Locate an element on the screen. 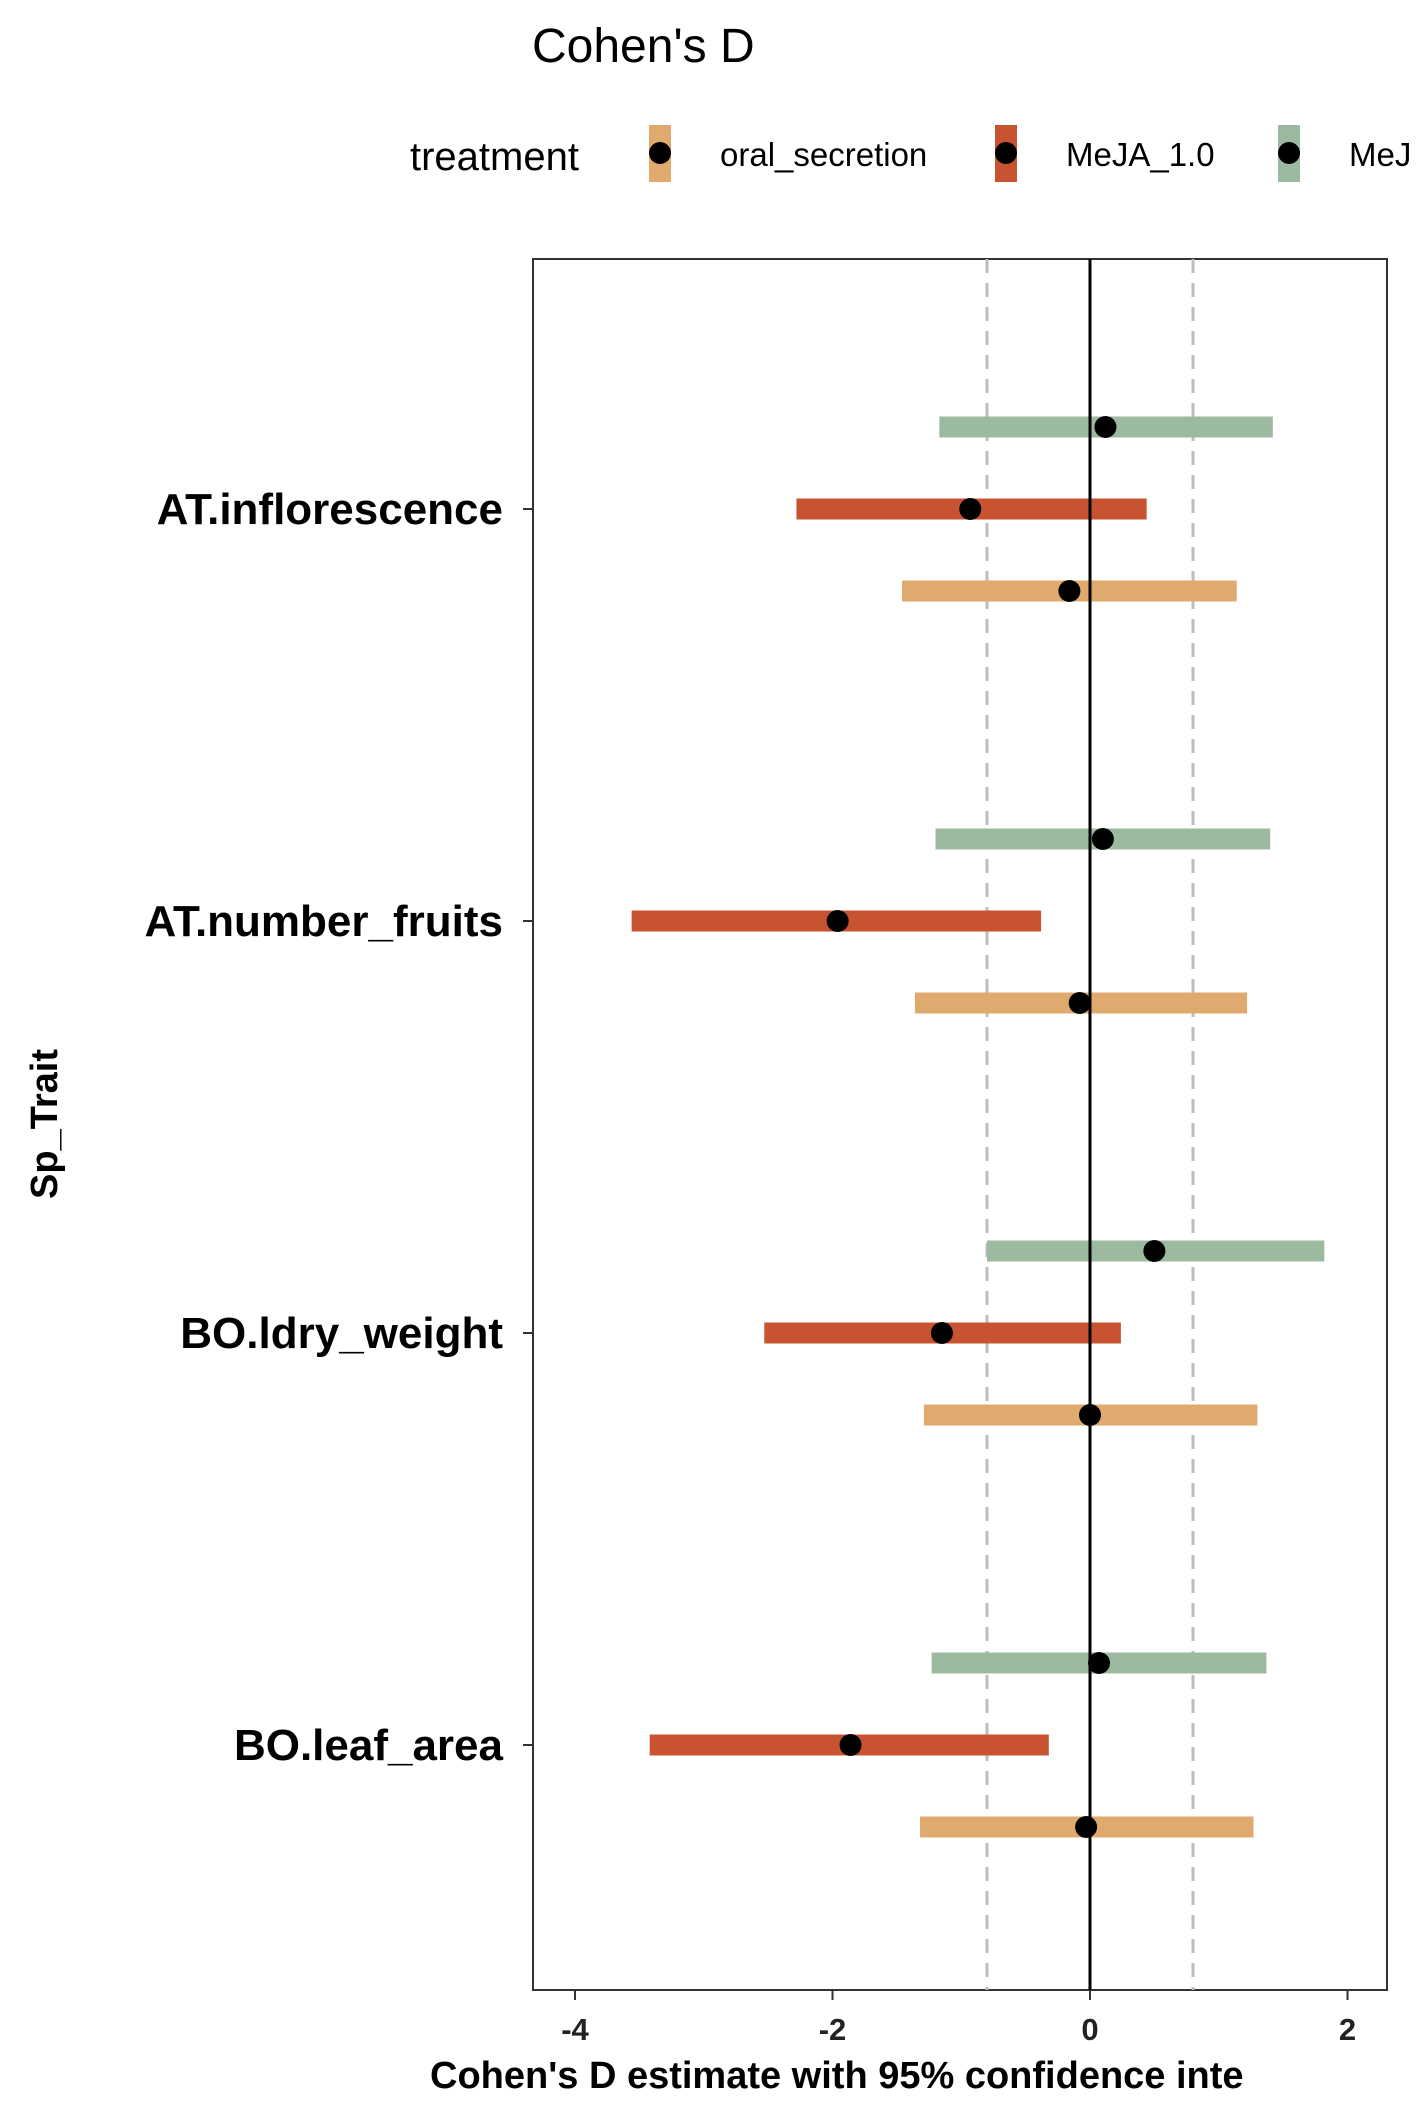 Image resolution: width=1417 pixels, height=2125 pixels. legend-label: MeJA_1.0 is located at coordinates (1140, 154).